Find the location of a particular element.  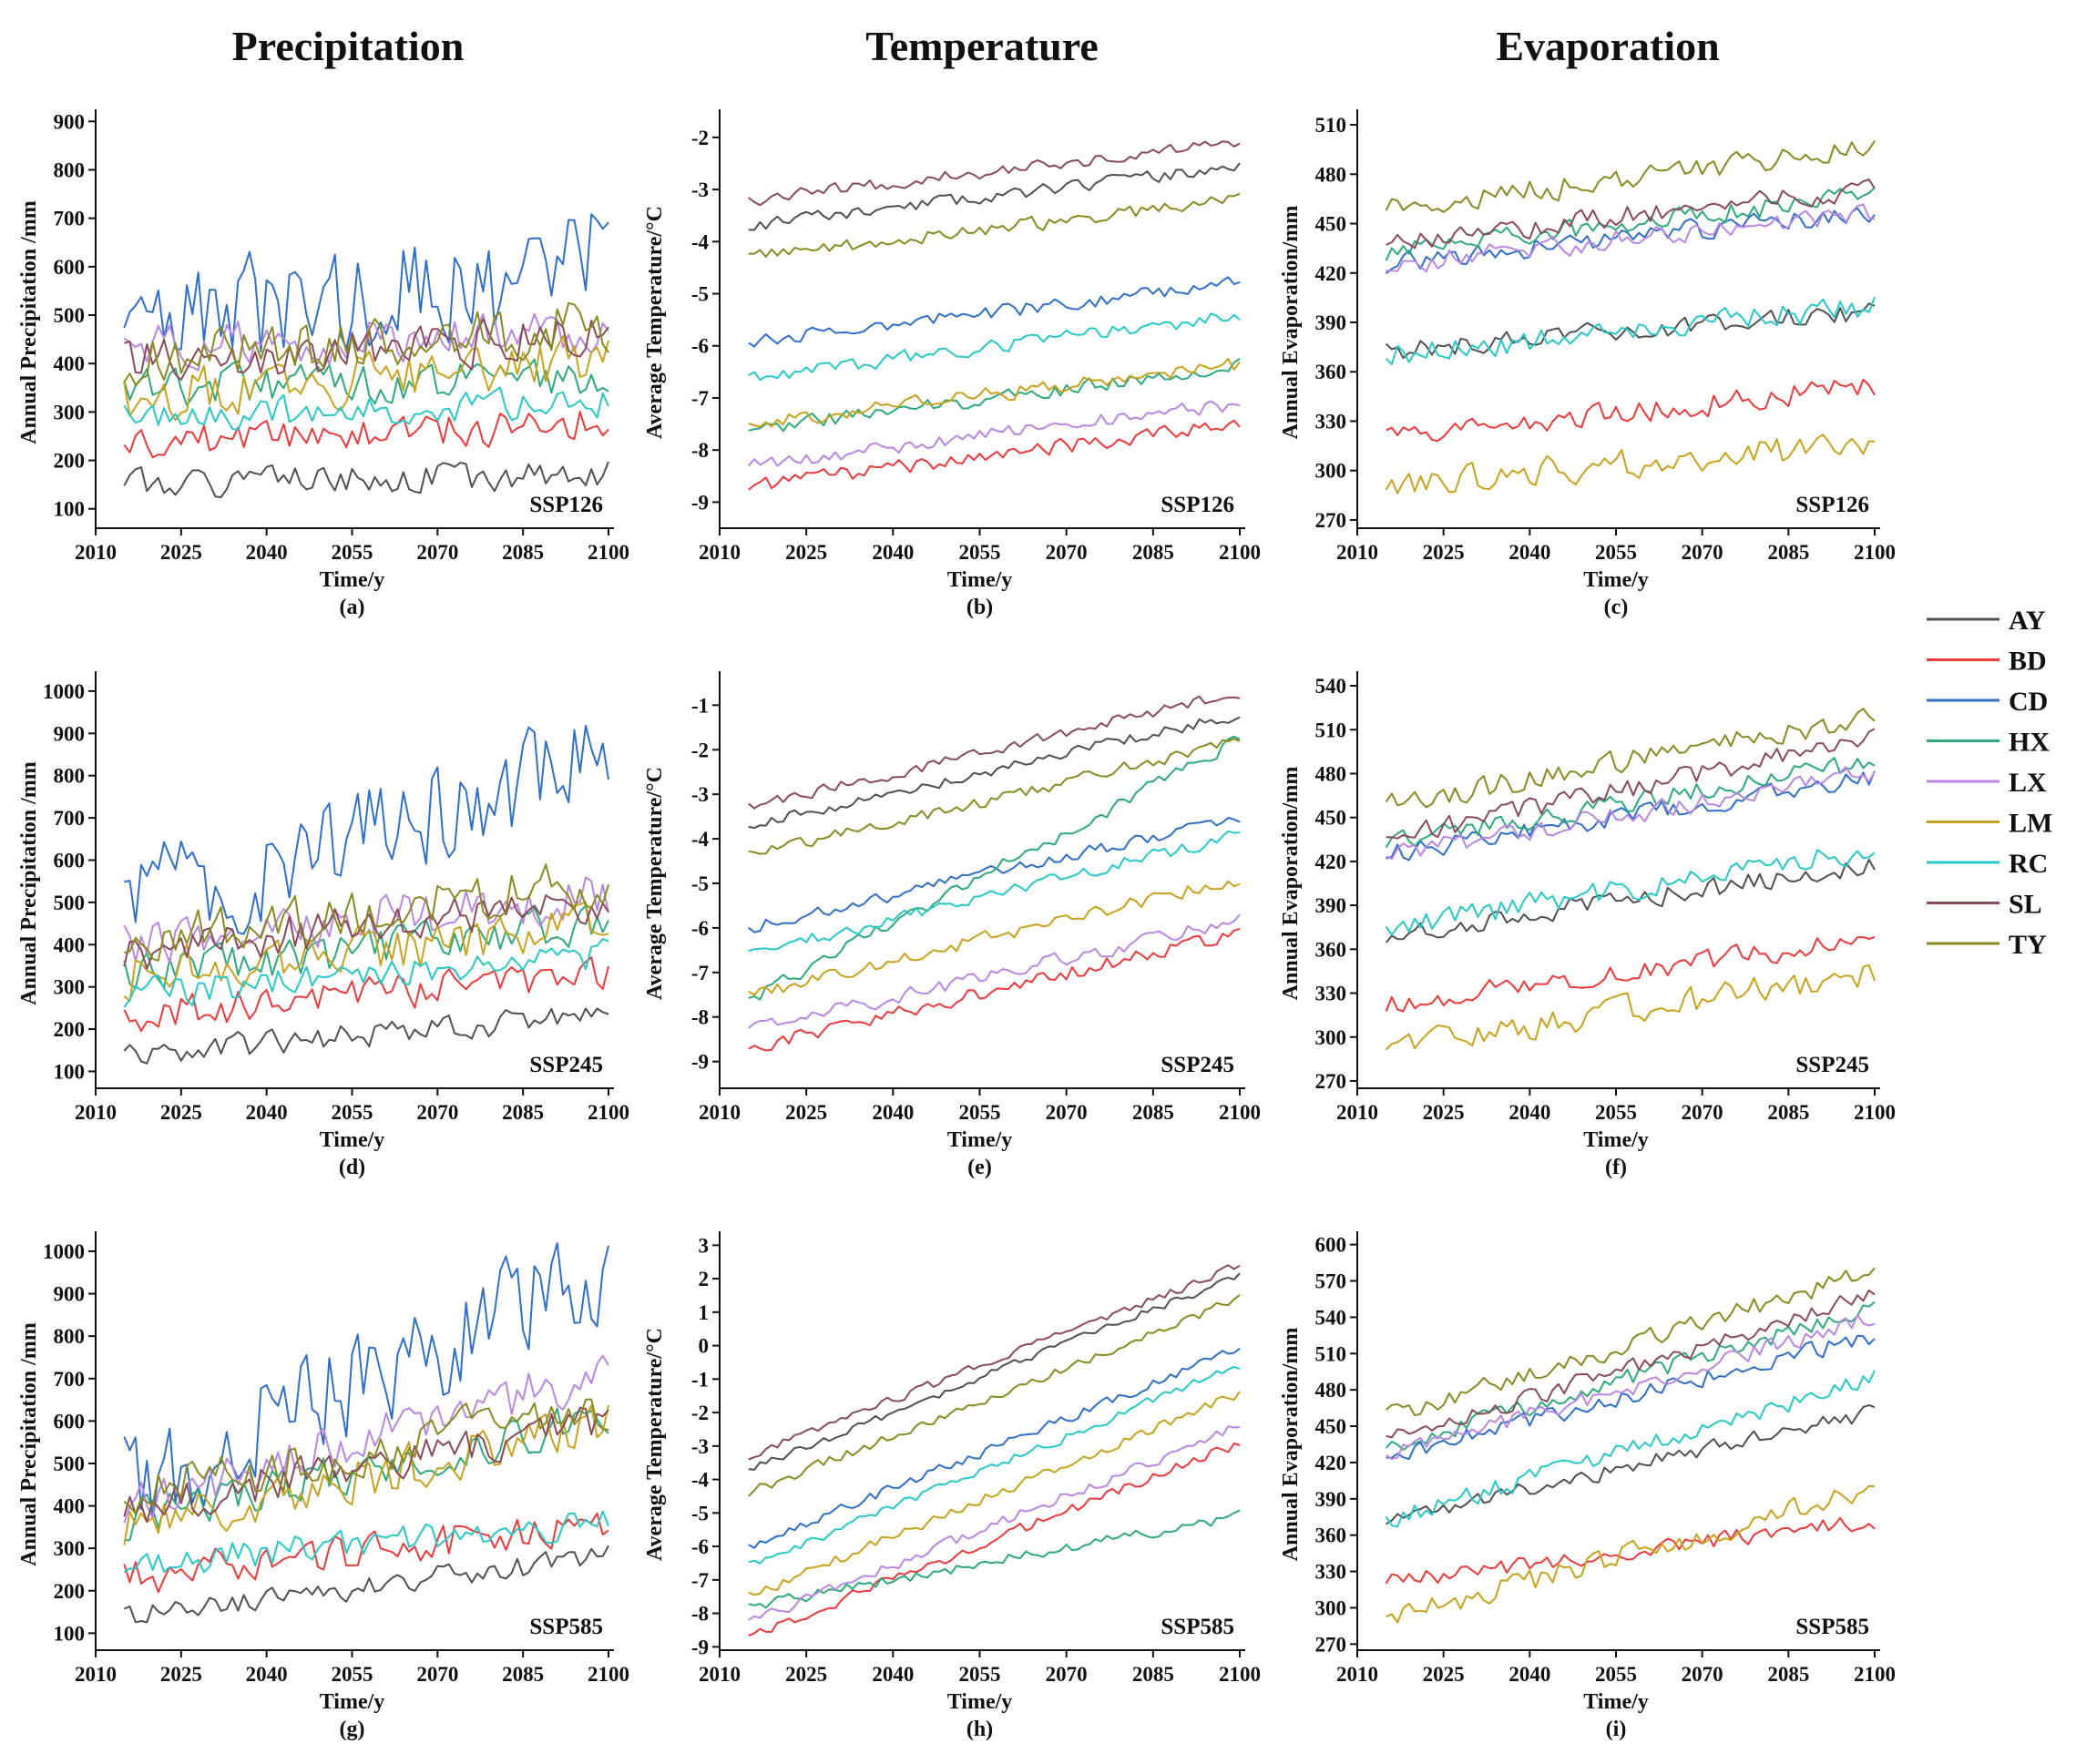

legend-label: LX is located at coordinates (2028, 783).